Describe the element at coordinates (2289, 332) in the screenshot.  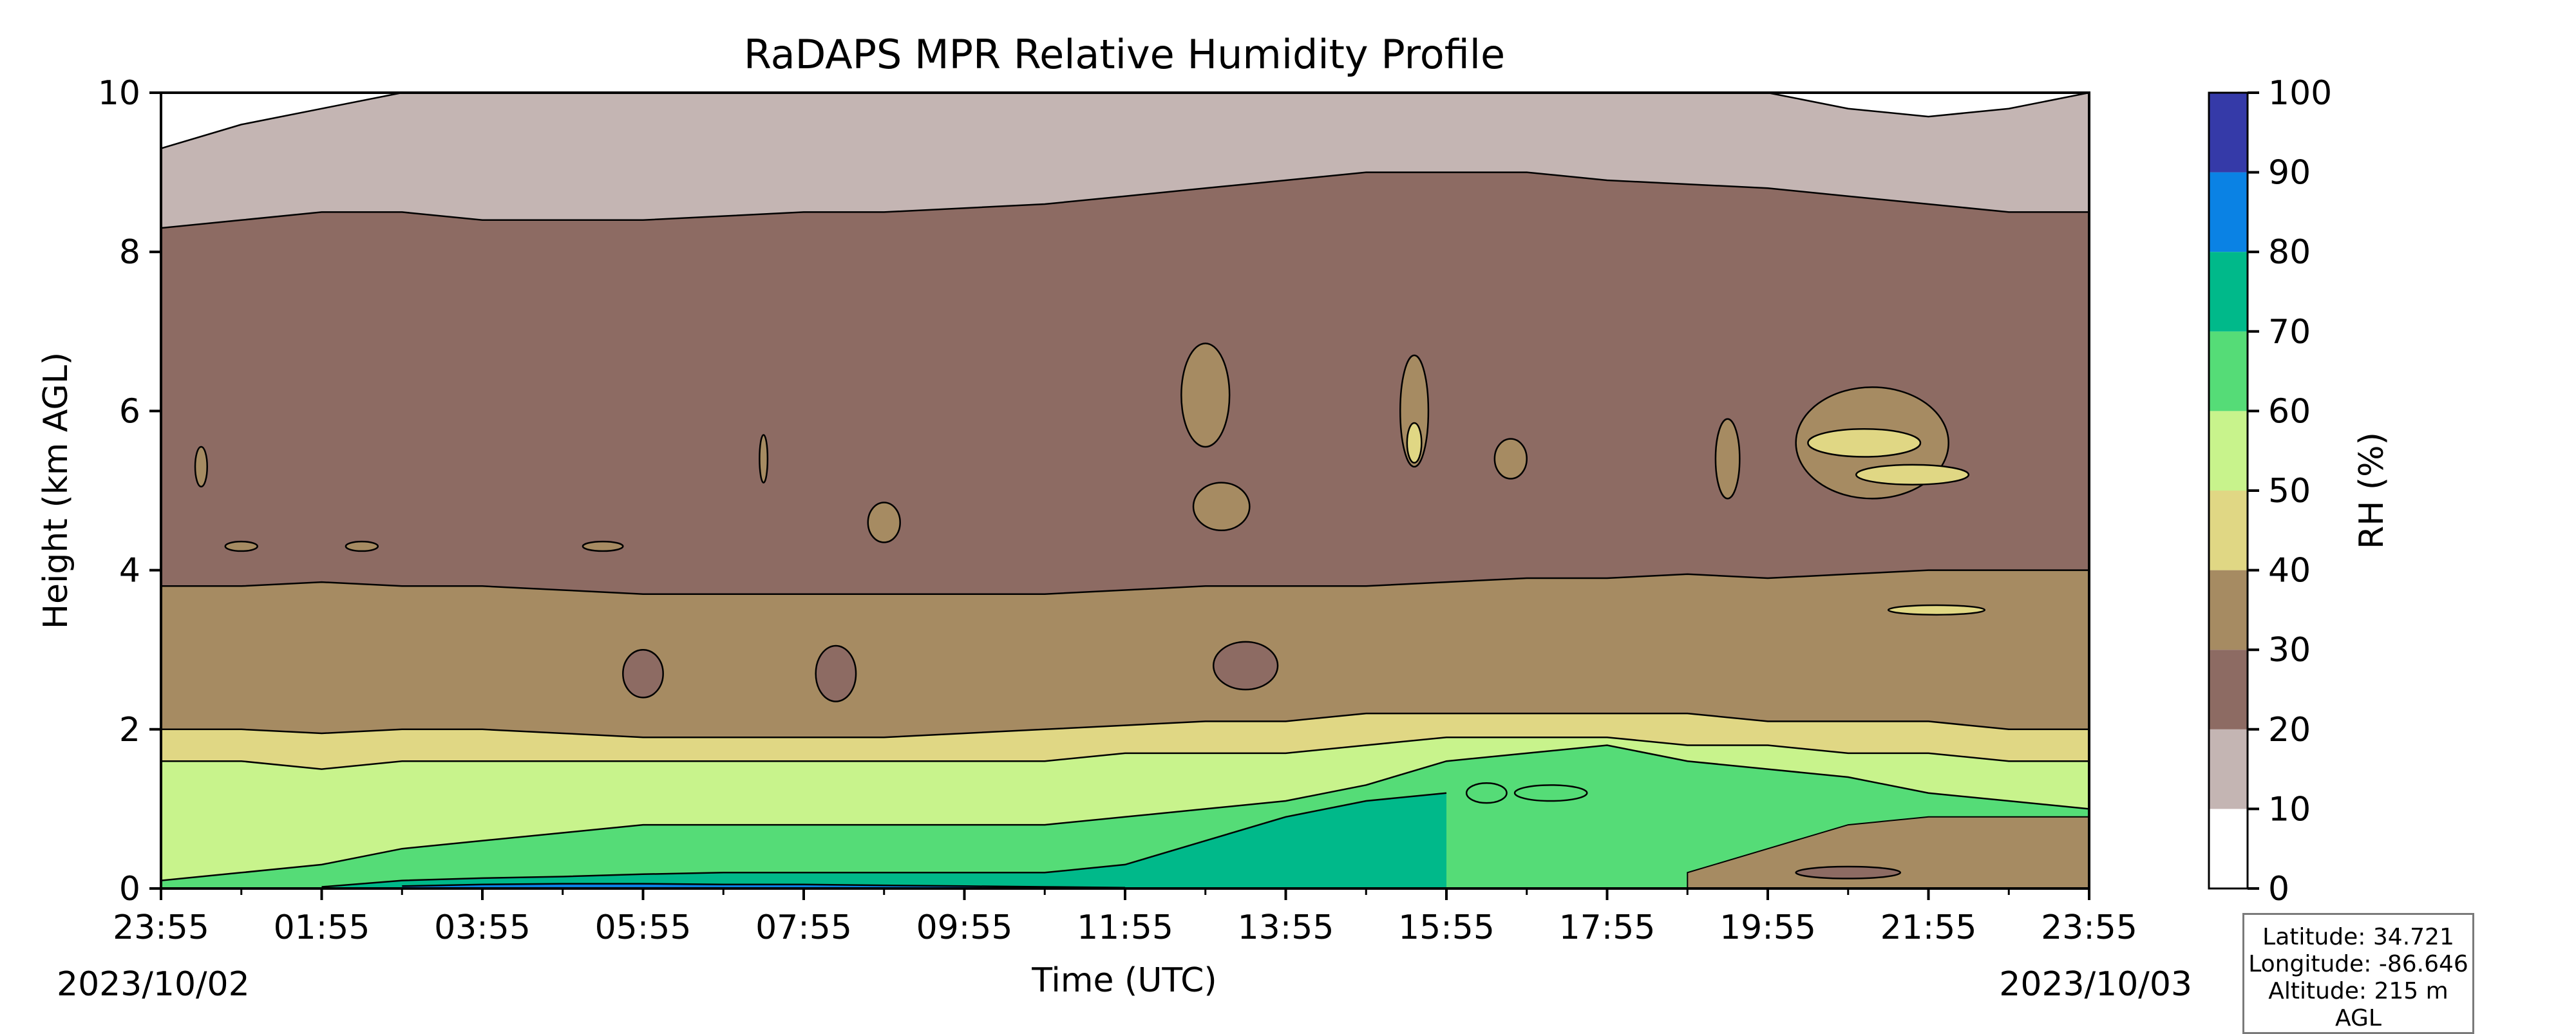
I see `colorbar-tick-label: 70` at that location.